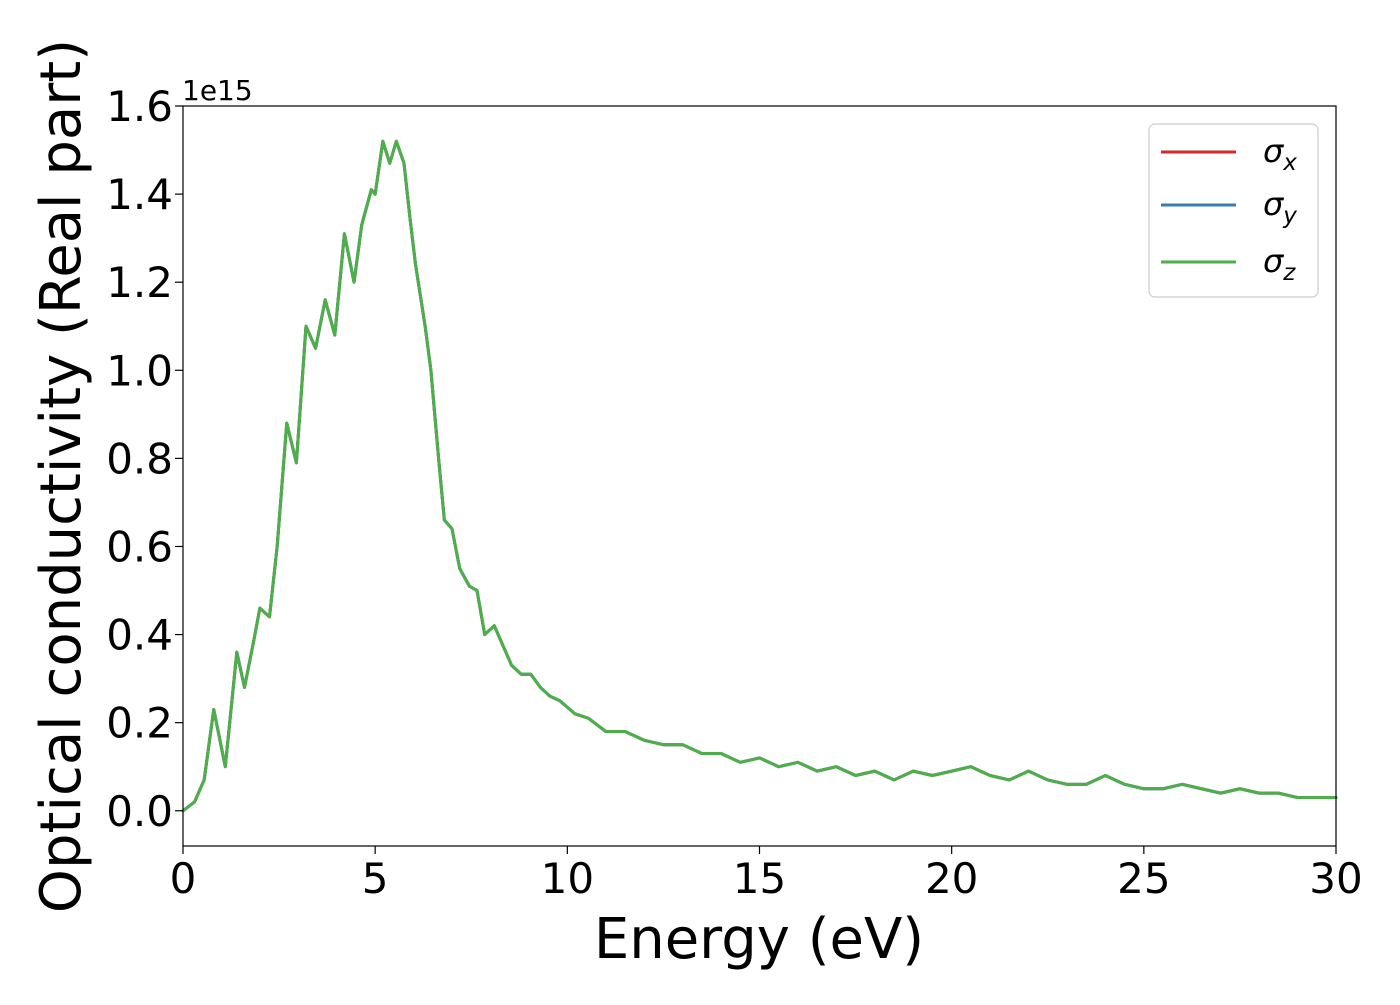  What do you see at coordinates (759, 878) in the screenshot?
I see `x-tick-label: 15` at bounding box center [759, 878].